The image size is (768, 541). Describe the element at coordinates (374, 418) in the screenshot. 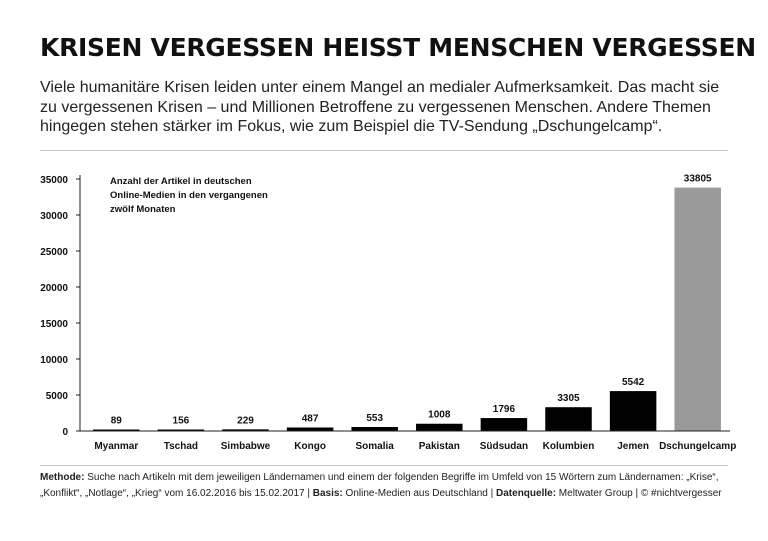

I see `bar-value-label: 553` at that location.